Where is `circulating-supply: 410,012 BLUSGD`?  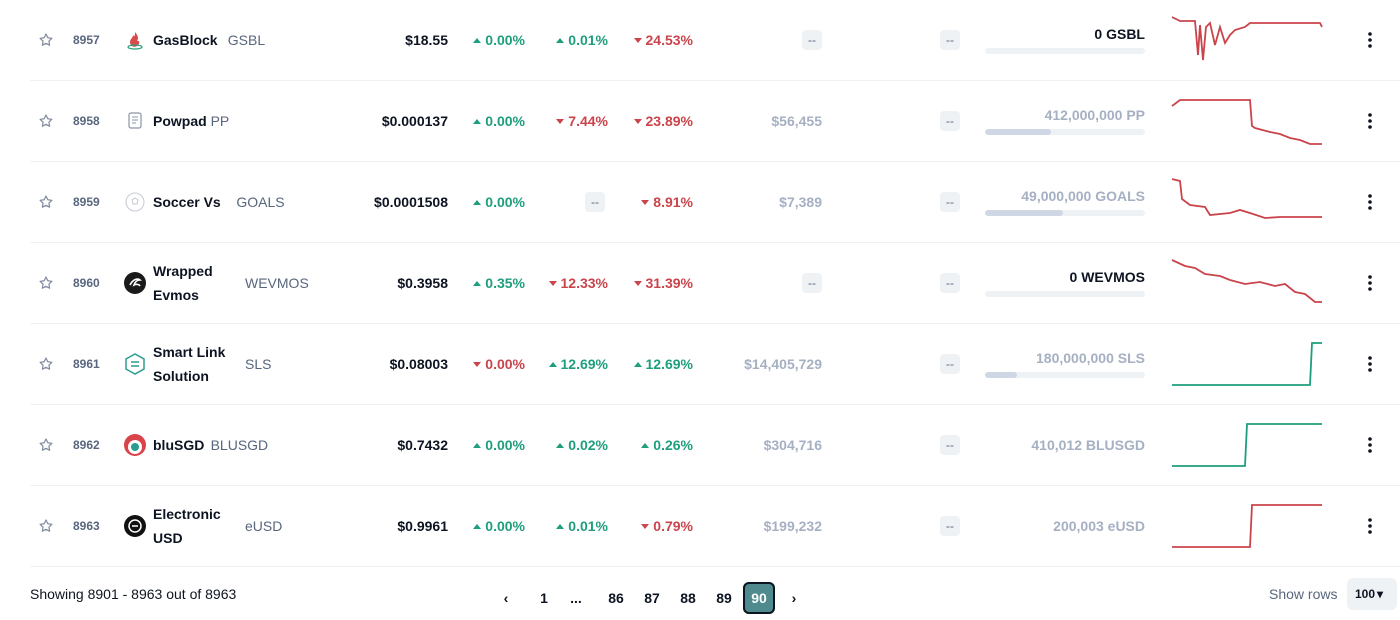
circulating-supply: 410,012 BLUSGD is located at coordinates (1065, 445).